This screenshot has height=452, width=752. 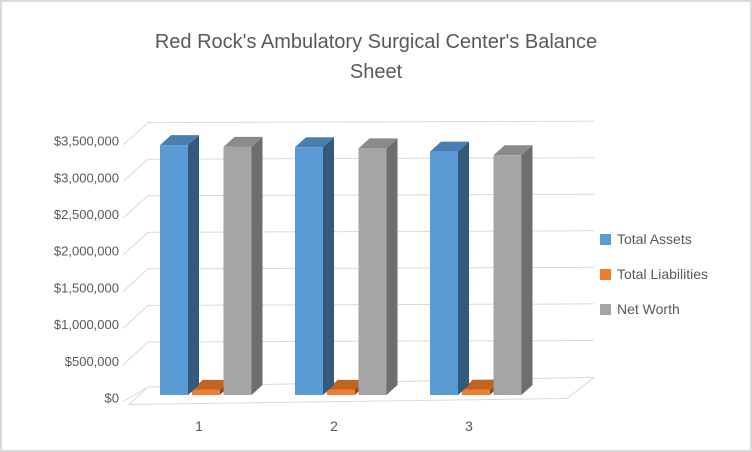 What do you see at coordinates (92, 361) in the screenshot?
I see `y-tick-label: $500,000` at bounding box center [92, 361].